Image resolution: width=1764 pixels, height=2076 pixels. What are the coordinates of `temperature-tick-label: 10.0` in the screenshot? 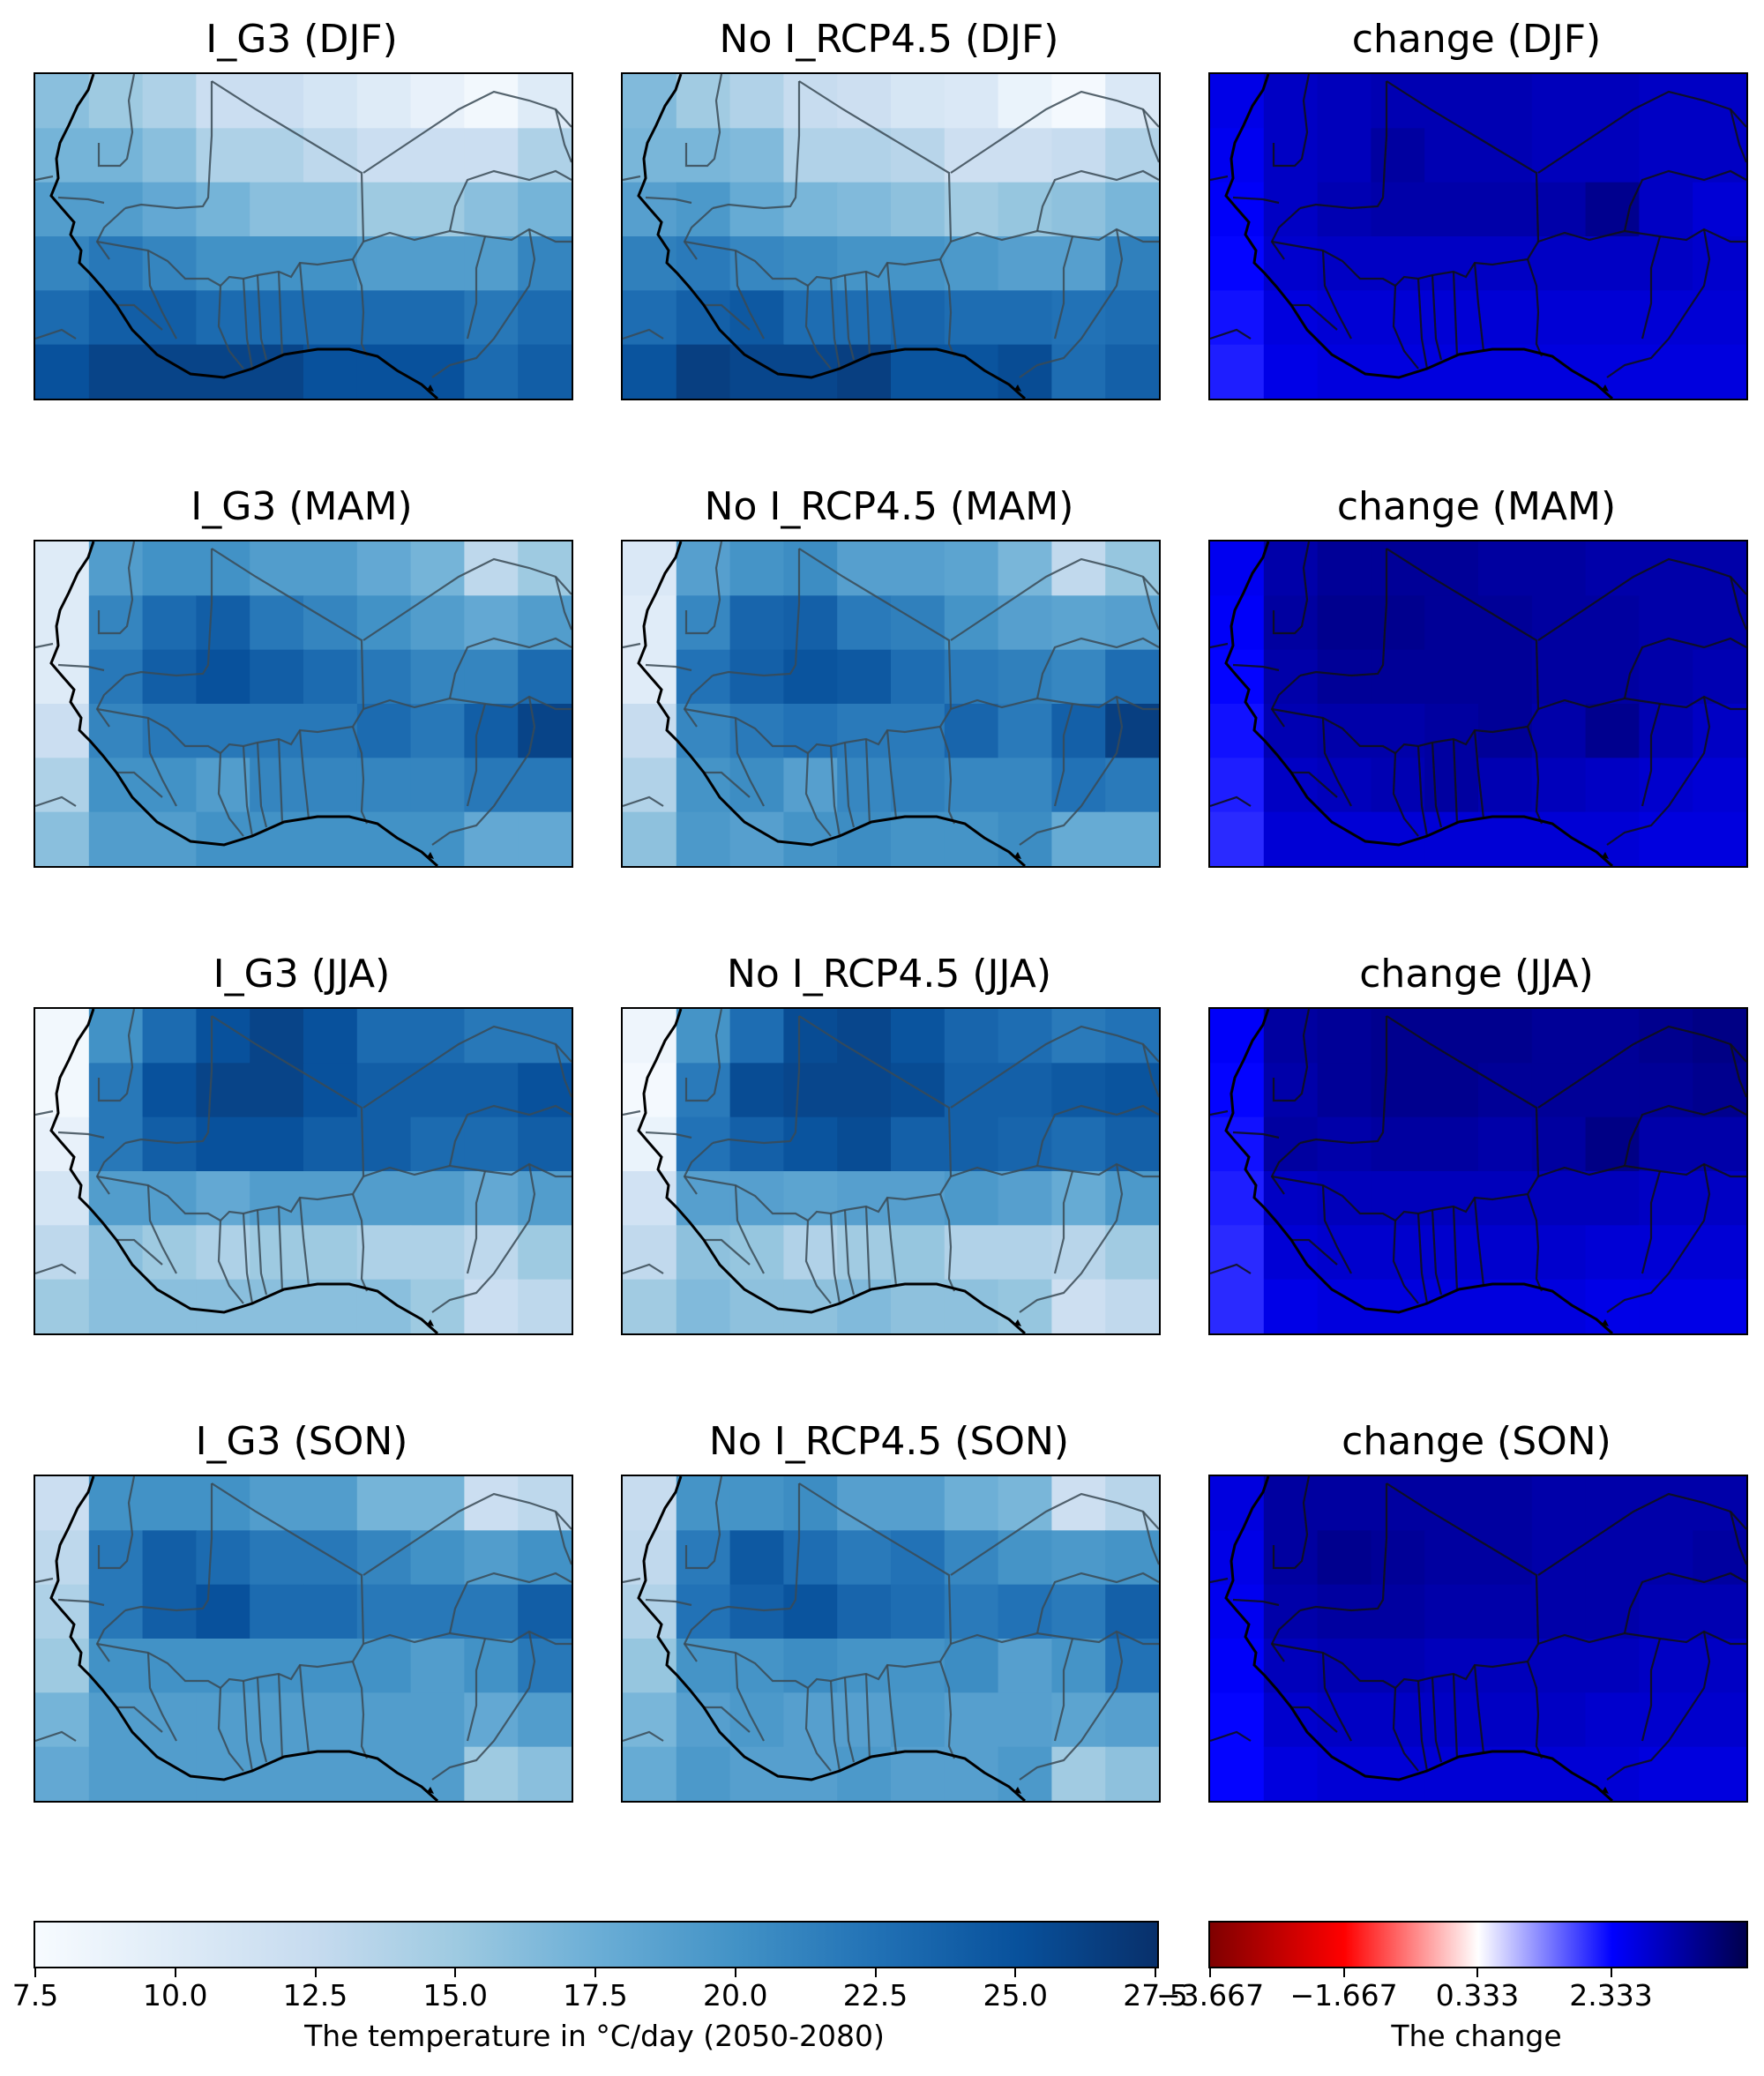 It's located at (175, 1995).